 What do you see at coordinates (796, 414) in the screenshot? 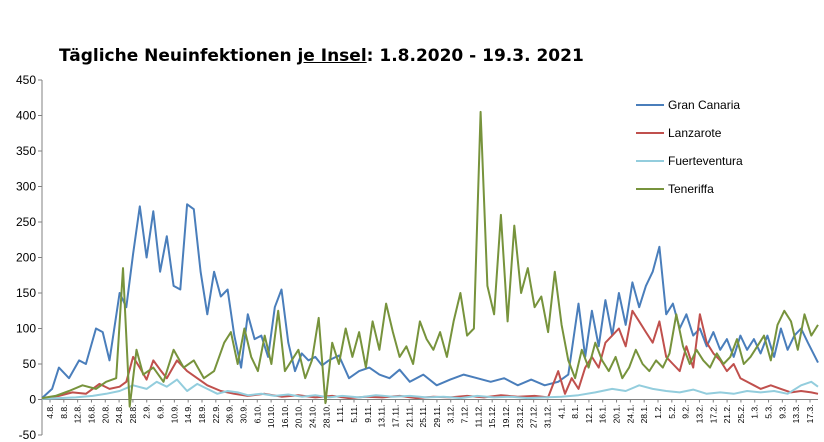
I see `x-tick-label: 13.3.` at bounding box center [796, 414].